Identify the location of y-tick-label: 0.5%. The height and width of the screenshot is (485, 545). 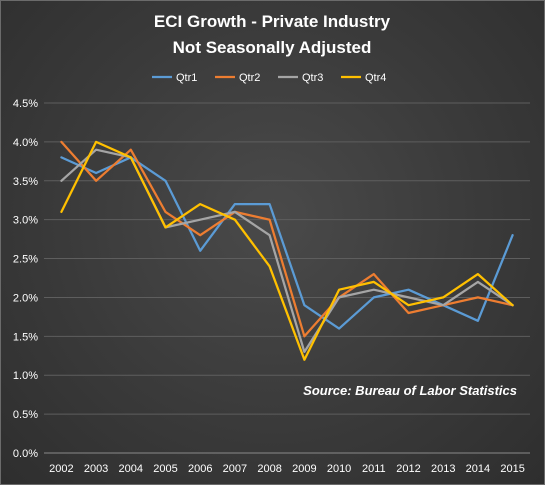
(25, 415).